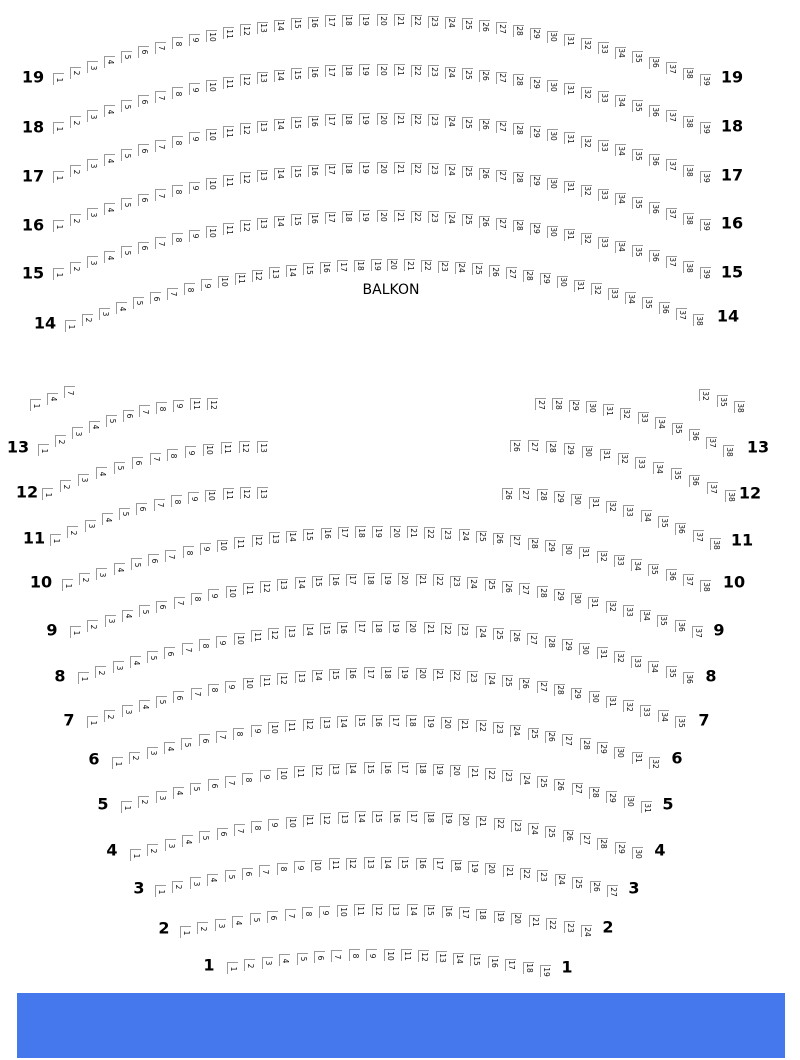 This screenshot has width=800, height=1060. What do you see at coordinates (135, 662) in the screenshot?
I see `seat: 4` at bounding box center [135, 662].